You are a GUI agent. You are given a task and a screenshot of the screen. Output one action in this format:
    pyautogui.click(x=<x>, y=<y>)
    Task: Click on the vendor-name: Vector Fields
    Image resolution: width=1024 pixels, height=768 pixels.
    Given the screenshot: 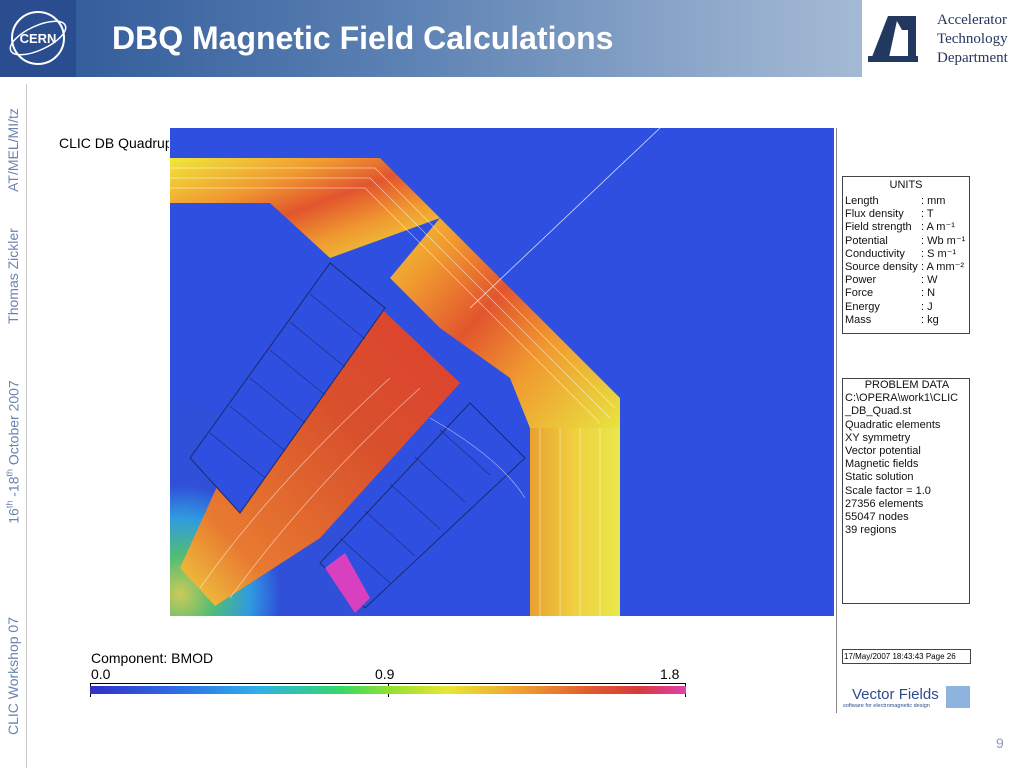 What is the action you would take?
    pyautogui.click(x=895, y=694)
    